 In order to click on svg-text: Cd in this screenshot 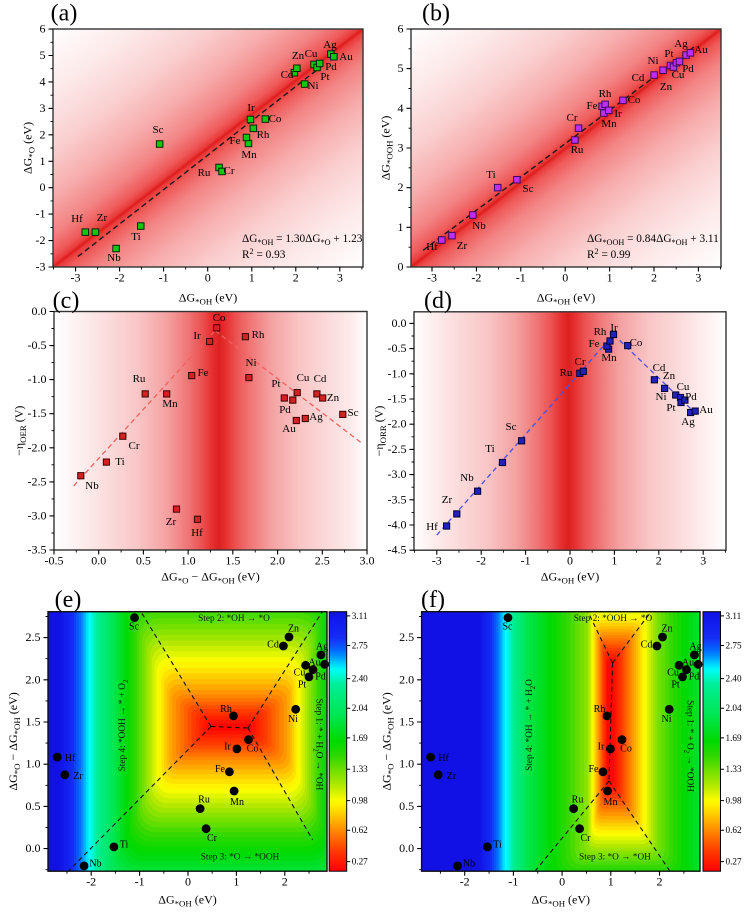, I will do `click(647, 645)`.